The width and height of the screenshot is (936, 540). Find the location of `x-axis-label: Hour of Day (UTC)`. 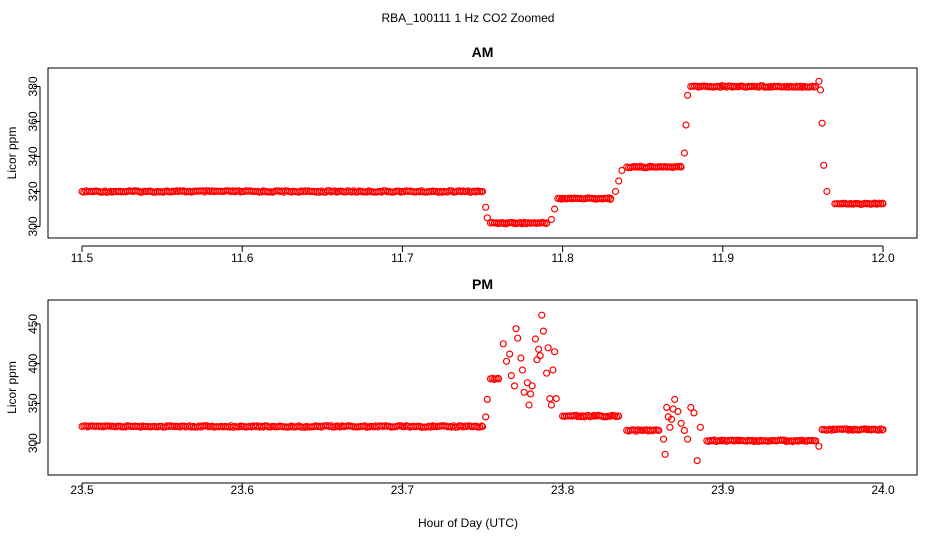

x-axis-label: Hour of Day (UTC) is located at coordinates (468, 523).